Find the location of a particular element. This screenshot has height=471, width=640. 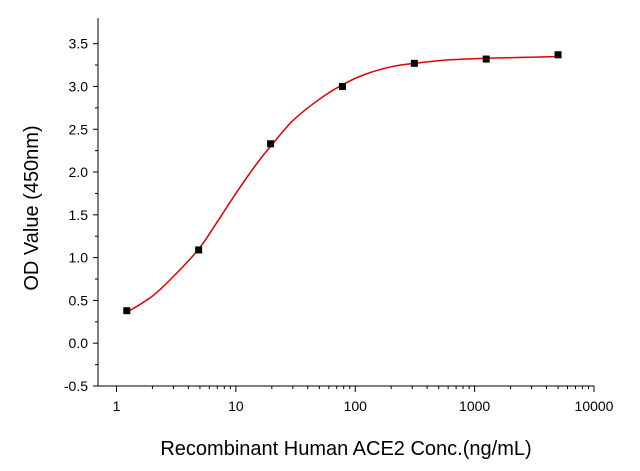

x-axis: 1 10 100 1000 10000 is located at coordinates (356, 399).